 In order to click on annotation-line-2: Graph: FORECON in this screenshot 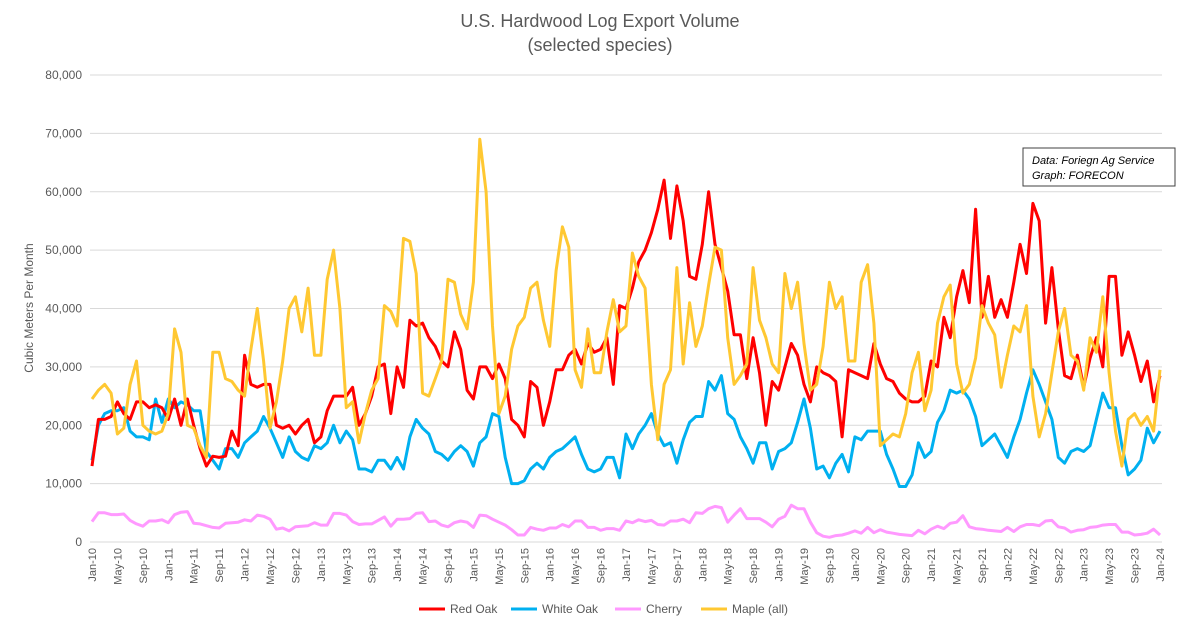, I will do `click(1078, 176)`.